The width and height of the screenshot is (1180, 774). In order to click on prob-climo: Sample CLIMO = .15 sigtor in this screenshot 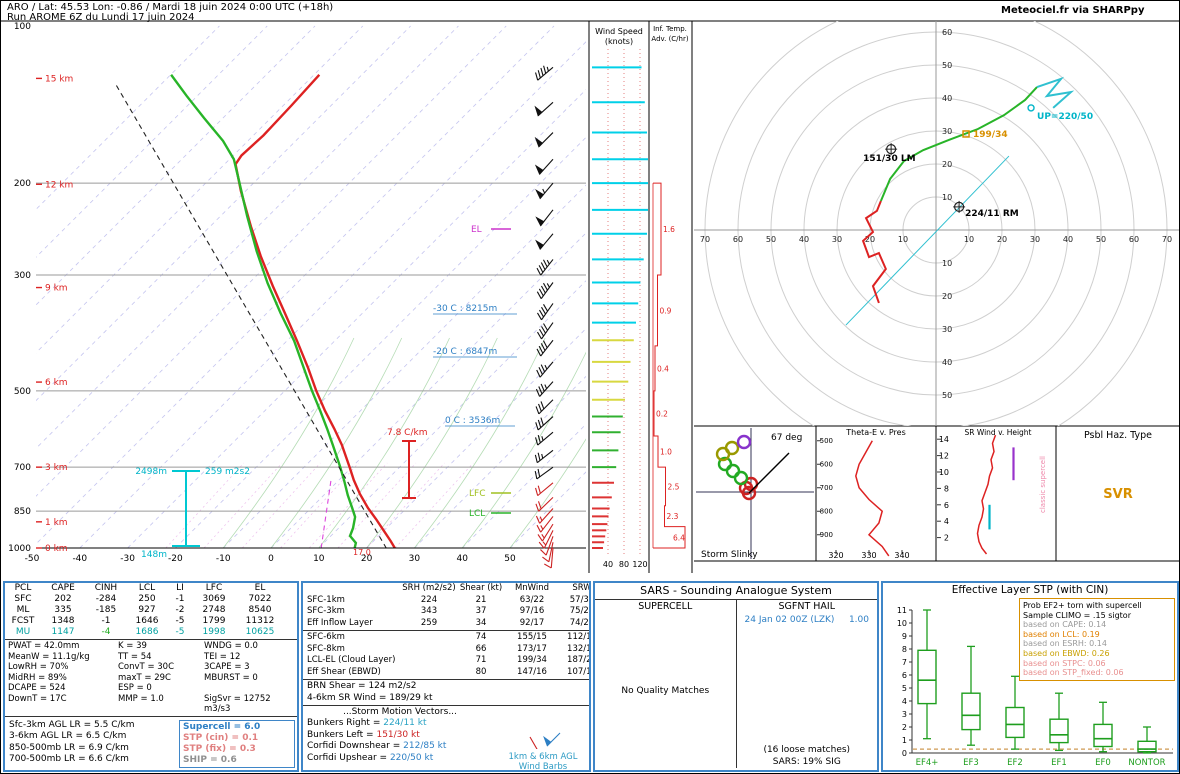, I will do `click(1077, 615)`.